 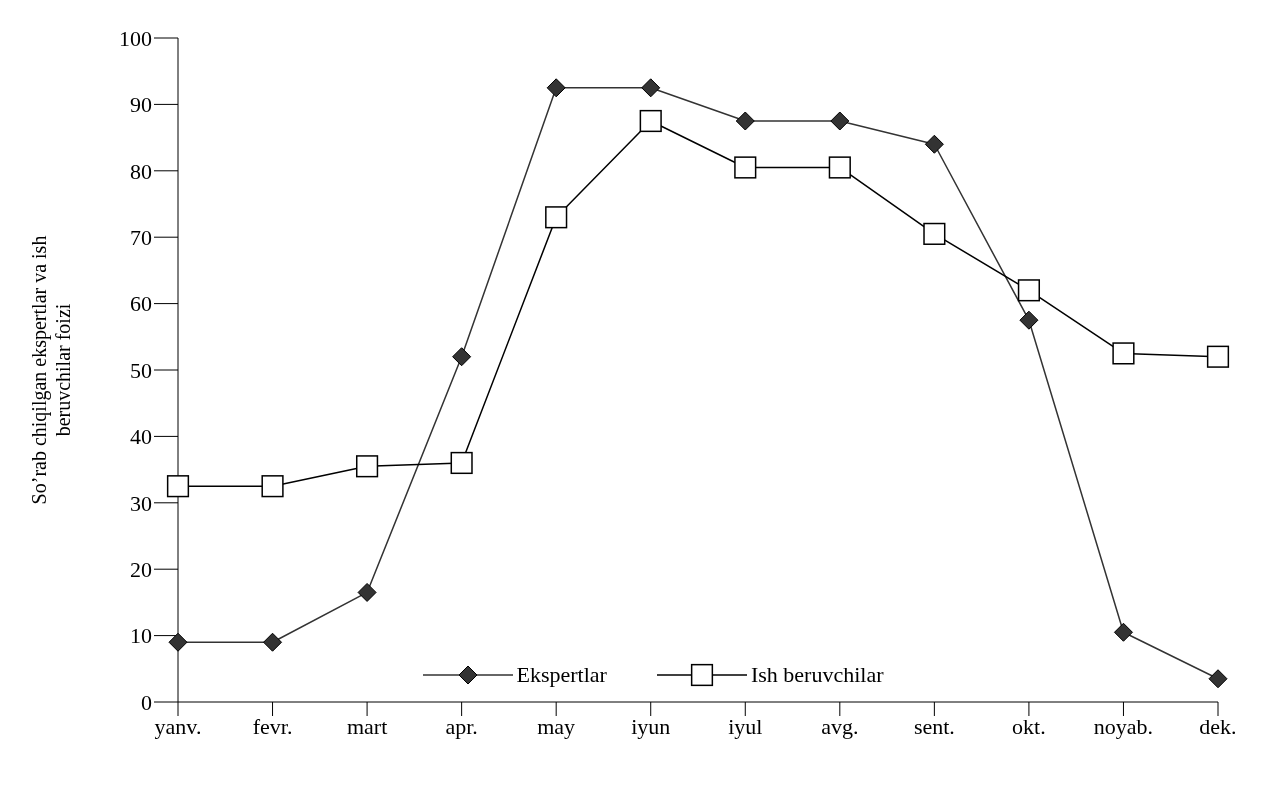 I want to click on y-tick-label: 60, so click(x=141, y=304).